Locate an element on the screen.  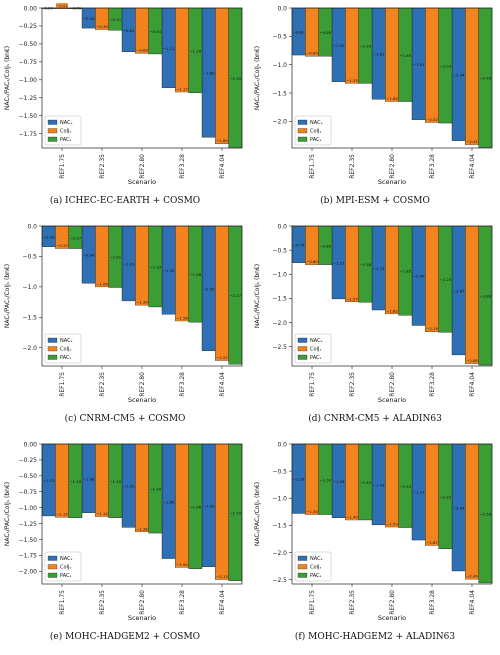
value-label-pac-1: −1.01 is located at coordinates (116, 257).